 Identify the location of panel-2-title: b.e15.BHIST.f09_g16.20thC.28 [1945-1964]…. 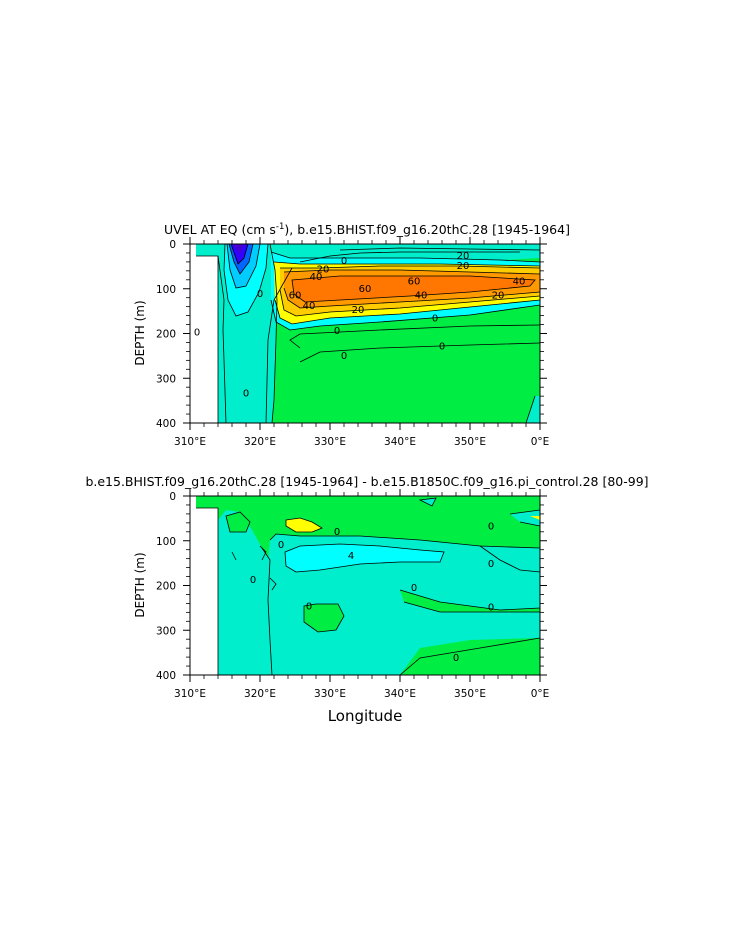
(366, 481).